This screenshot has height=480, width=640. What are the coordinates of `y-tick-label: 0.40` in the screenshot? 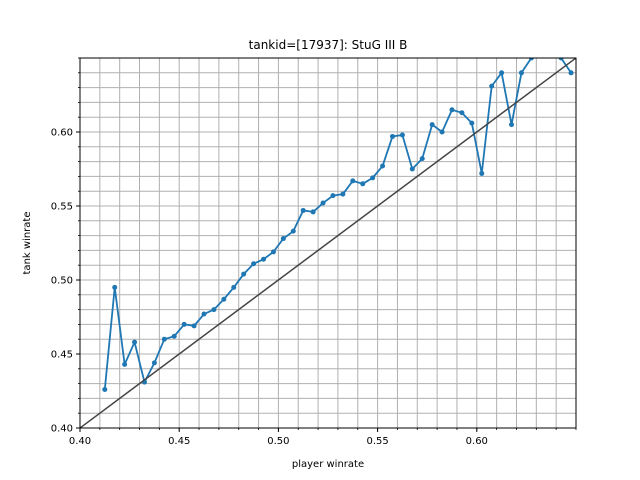 It's located at (62, 429).